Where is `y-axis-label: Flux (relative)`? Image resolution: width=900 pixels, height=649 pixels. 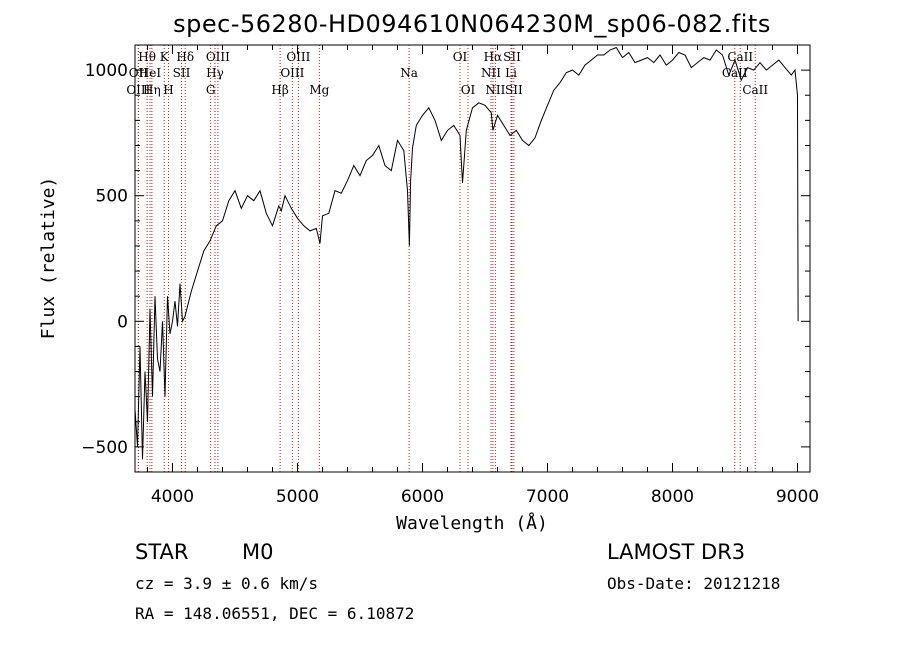 y-axis-label: Flux (relative) is located at coordinates (48, 258).